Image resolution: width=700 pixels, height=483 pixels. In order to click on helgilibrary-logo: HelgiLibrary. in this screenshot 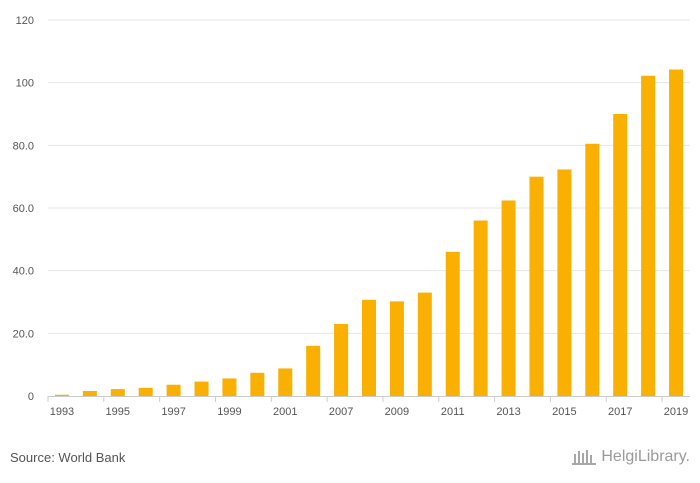, I will do `click(630, 457)`.